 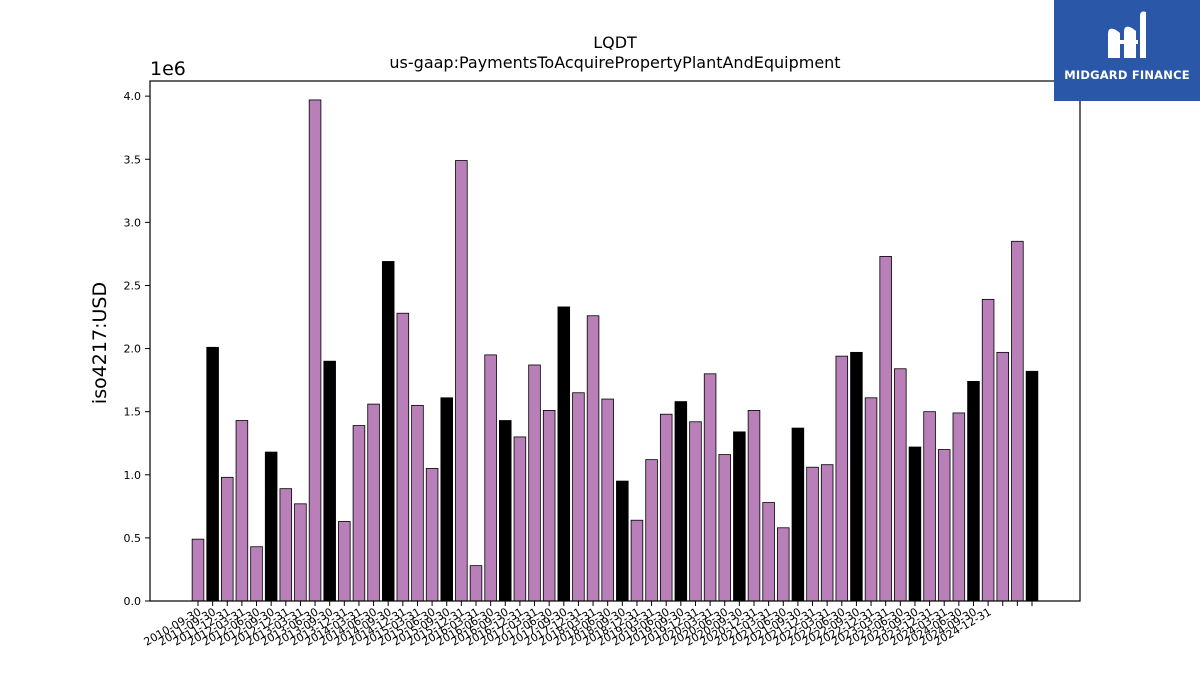 I want to click on y-tick-label: 0.0, so click(x=133, y=601).